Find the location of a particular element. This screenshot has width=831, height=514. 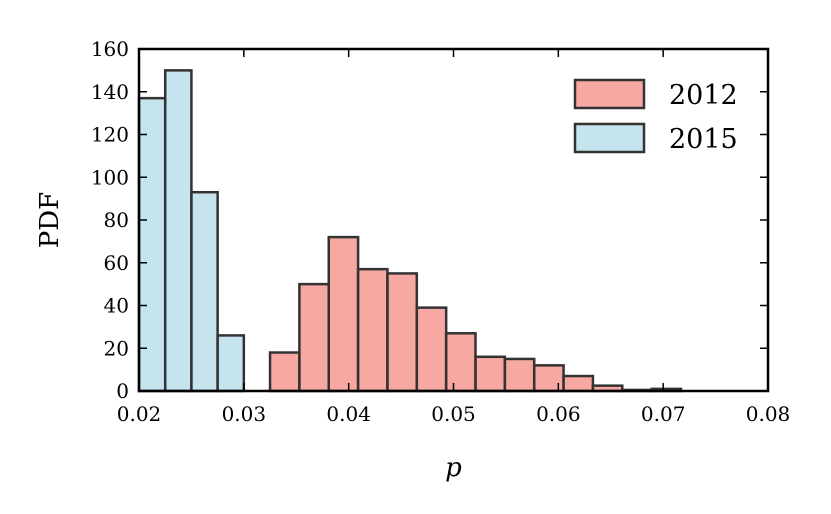

y-axis-label: PDF is located at coordinates (50, 220).